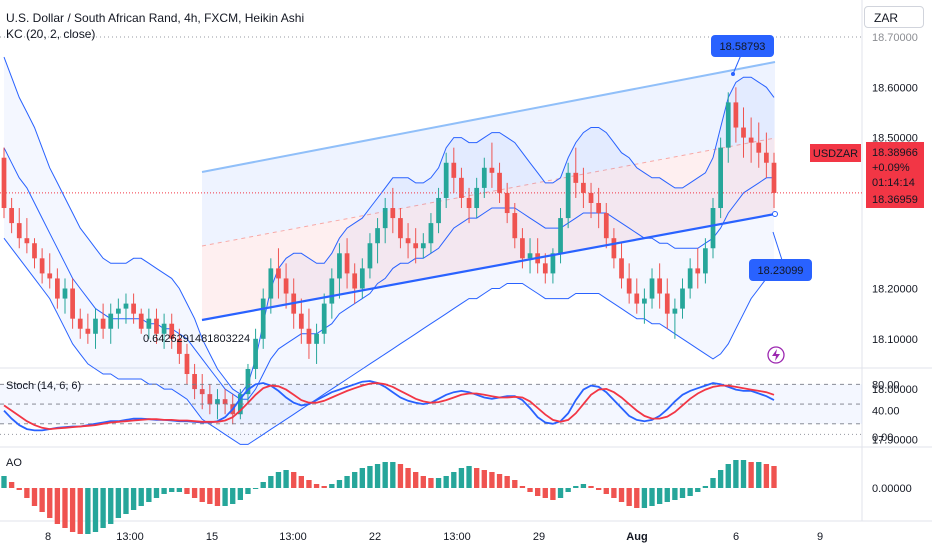 The image size is (932, 550). What do you see at coordinates (895, 440) in the screenshot?
I see `price-tick-label: 17.90000` at bounding box center [895, 440].